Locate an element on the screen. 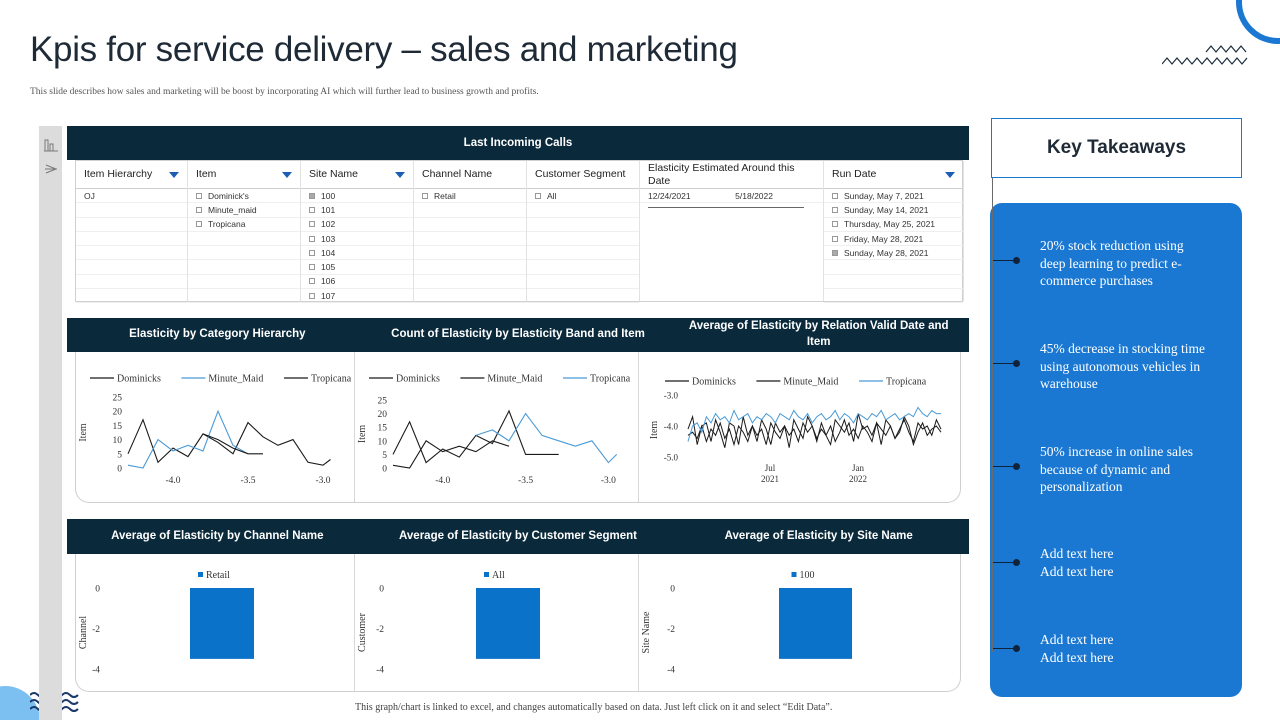 The image size is (1280, 720). filter-option-label: 104 is located at coordinates (328, 252).